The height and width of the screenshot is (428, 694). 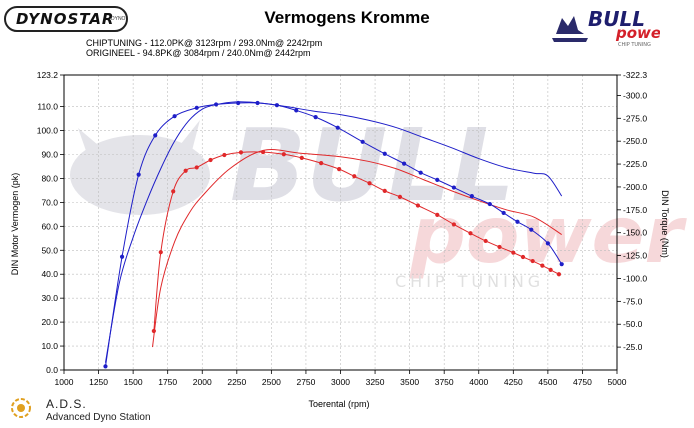 I want to click on y-tick-label: 40.0, so click(x=49, y=274).